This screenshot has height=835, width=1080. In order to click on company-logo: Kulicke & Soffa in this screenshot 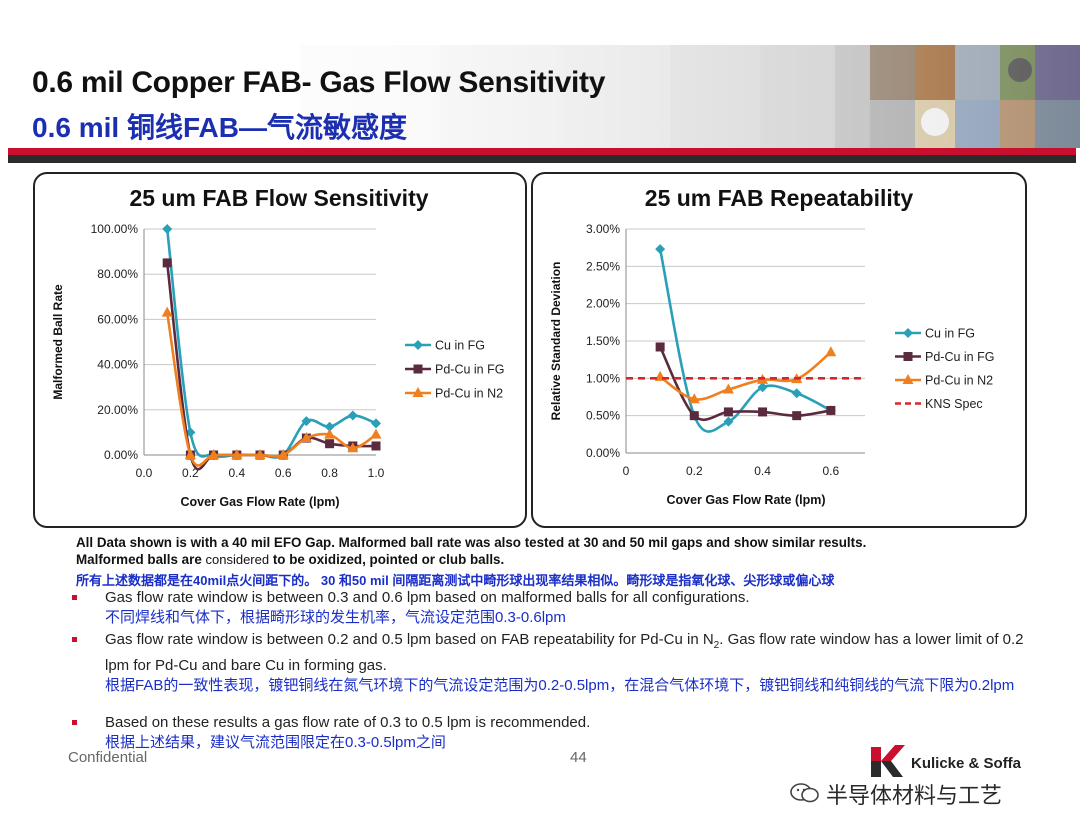, I will do `click(954, 761)`.